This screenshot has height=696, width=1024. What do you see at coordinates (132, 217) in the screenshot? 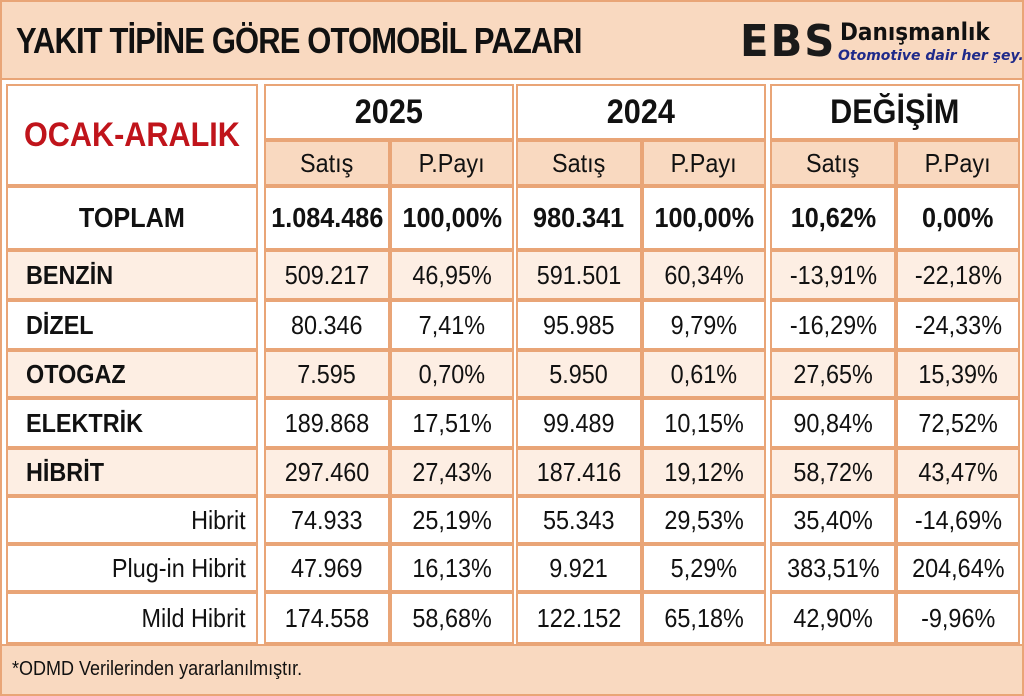
I see `row-label-text: TOPLAM` at bounding box center [132, 217].